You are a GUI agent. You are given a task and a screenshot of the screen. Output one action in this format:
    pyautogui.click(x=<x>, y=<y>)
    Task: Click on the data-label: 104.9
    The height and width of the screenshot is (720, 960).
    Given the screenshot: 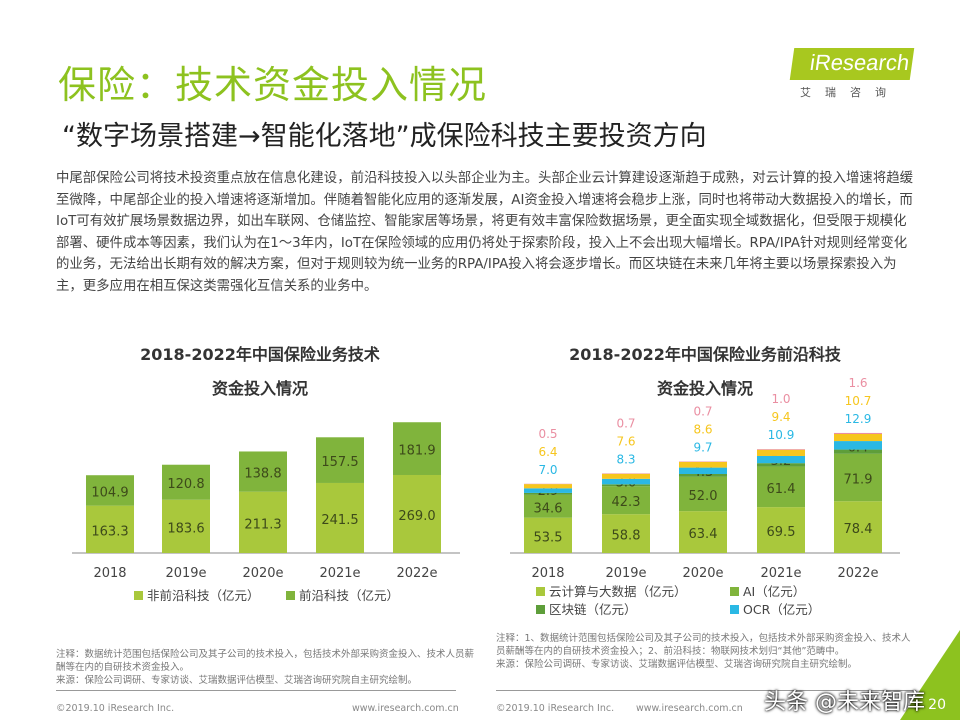 What is the action you would take?
    pyautogui.click(x=109, y=492)
    